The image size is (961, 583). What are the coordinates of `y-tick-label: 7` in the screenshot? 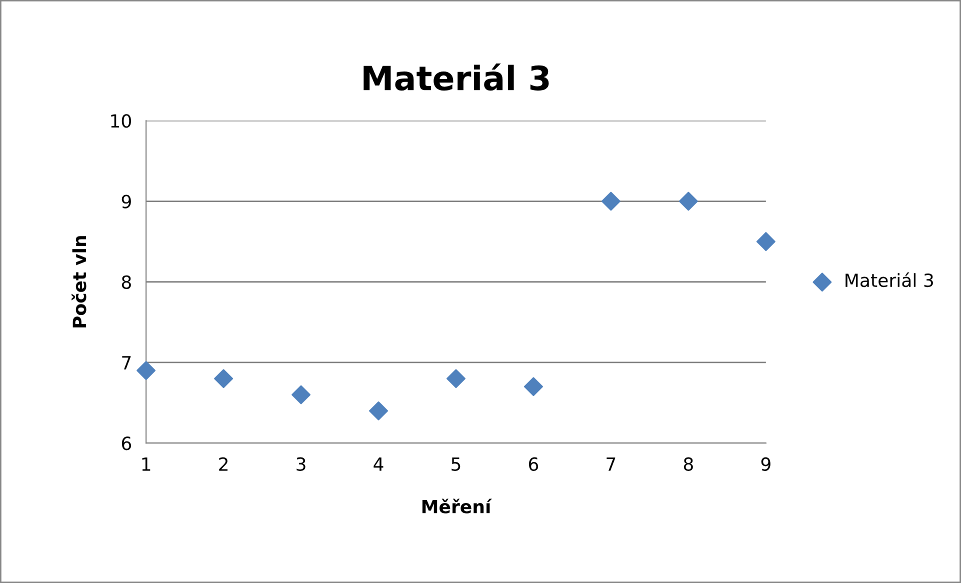 It's located at (126, 363).